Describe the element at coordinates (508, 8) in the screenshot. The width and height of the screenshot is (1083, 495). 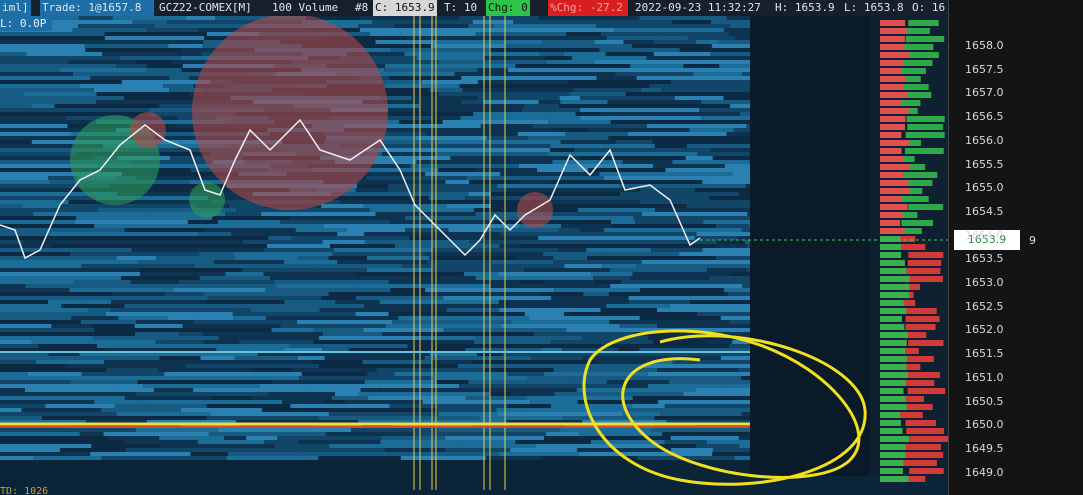
I see `field: Chg: 0.1` at that location.